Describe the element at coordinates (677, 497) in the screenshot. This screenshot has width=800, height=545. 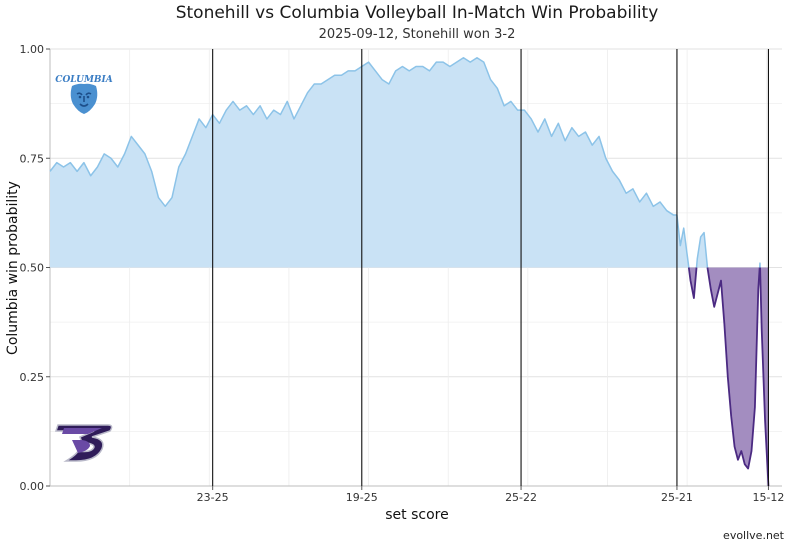
I see `x-tick-label-4: 25-21` at that location.